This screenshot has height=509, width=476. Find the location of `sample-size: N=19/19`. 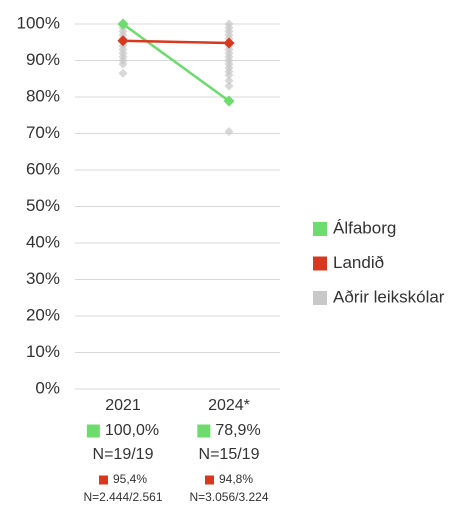

sample-size: N=19/19 is located at coordinates (123, 454).